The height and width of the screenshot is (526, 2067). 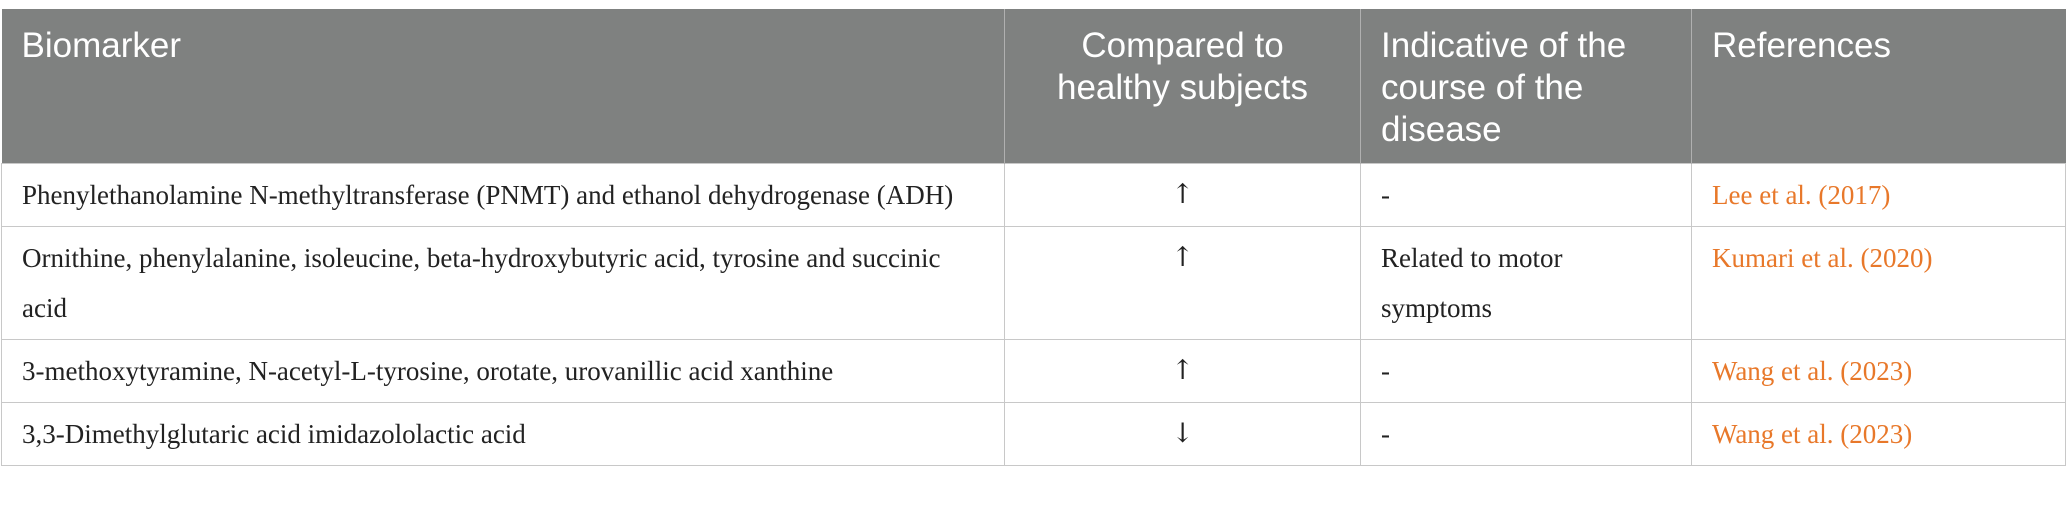 What do you see at coordinates (503, 86) in the screenshot?
I see `header-cell: Biomarker` at bounding box center [503, 86].